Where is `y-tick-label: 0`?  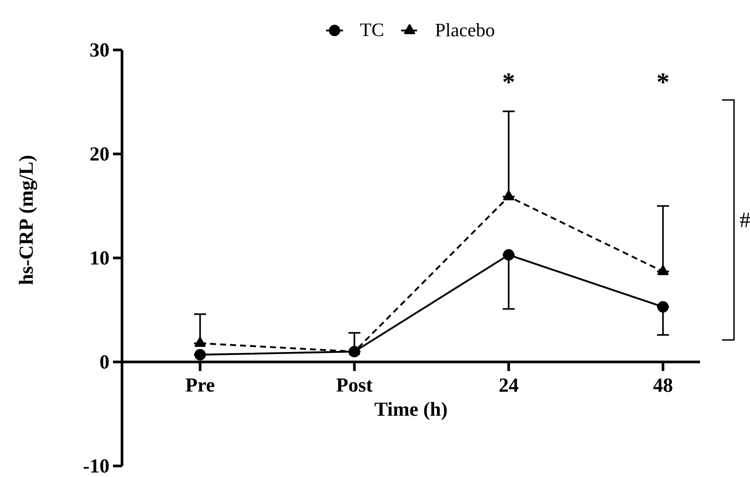
y-tick-label: 0 is located at coordinates (104, 362).